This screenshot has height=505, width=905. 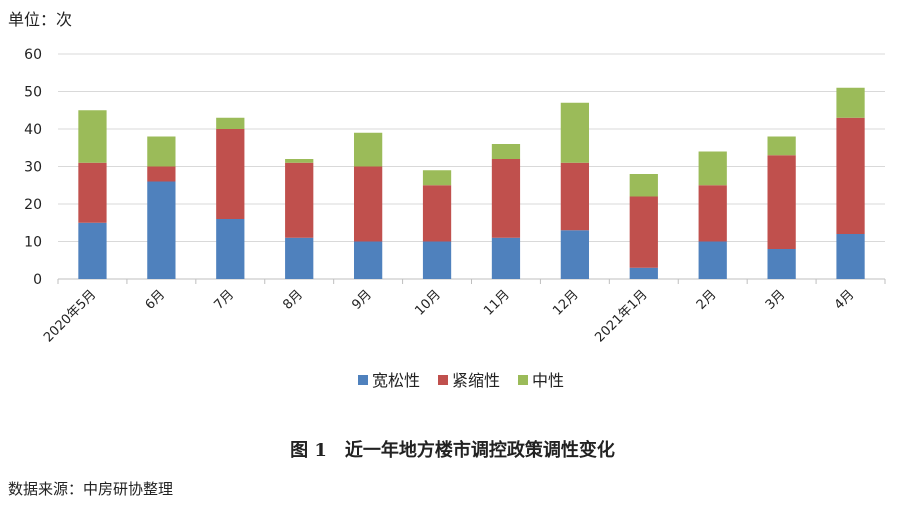 What do you see at coordinates (463, 312) in the screenshot?
I see `x-axis: 2020年5月 6月 7月 8月 9月 10月 11月 12月 2021年1月 2月 3月 4月` at bounding box center [463, 312].